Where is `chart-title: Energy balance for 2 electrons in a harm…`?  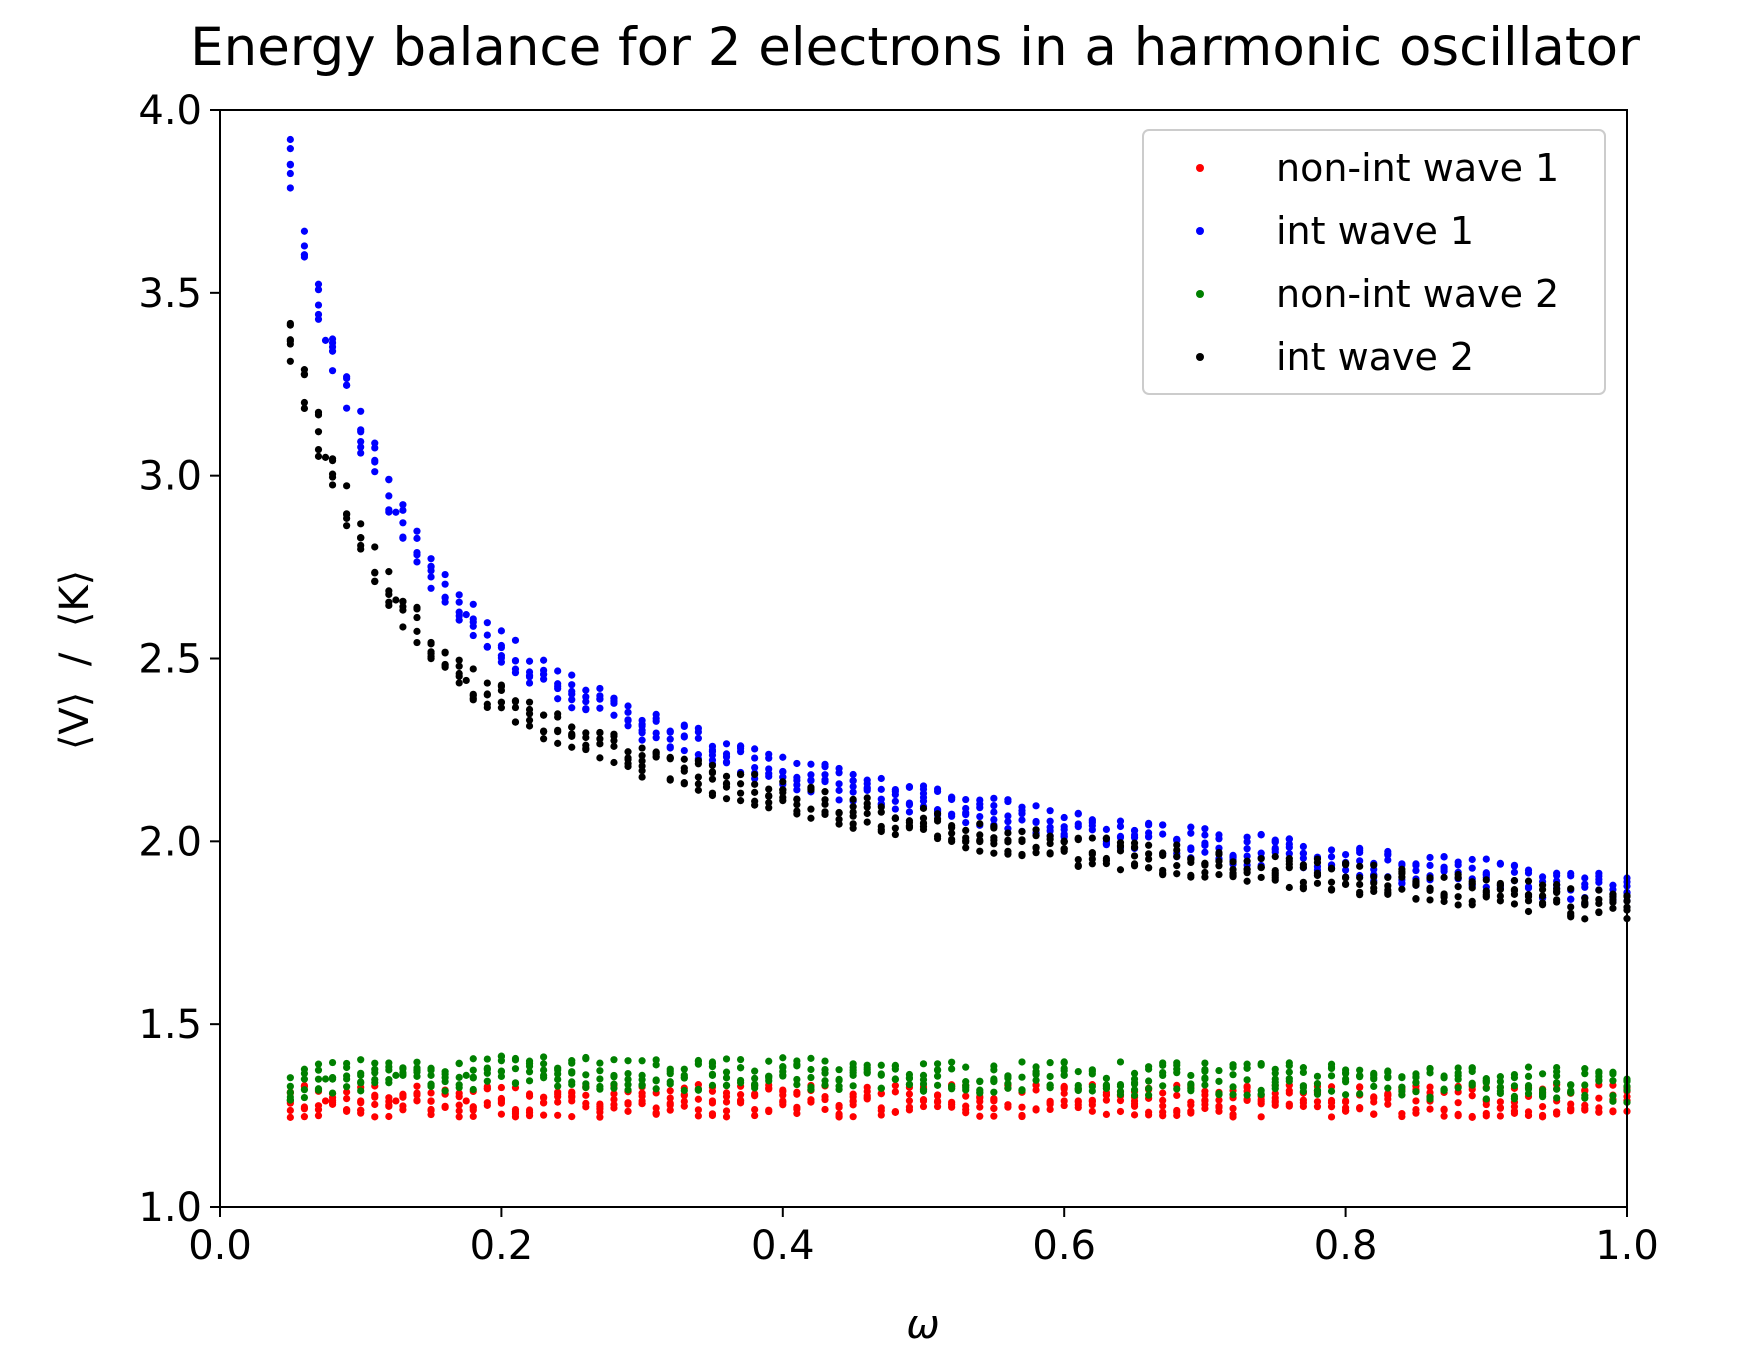 chart-title: Energy balance for 2 electrons in a harm… is located at coordinates (915, 47).